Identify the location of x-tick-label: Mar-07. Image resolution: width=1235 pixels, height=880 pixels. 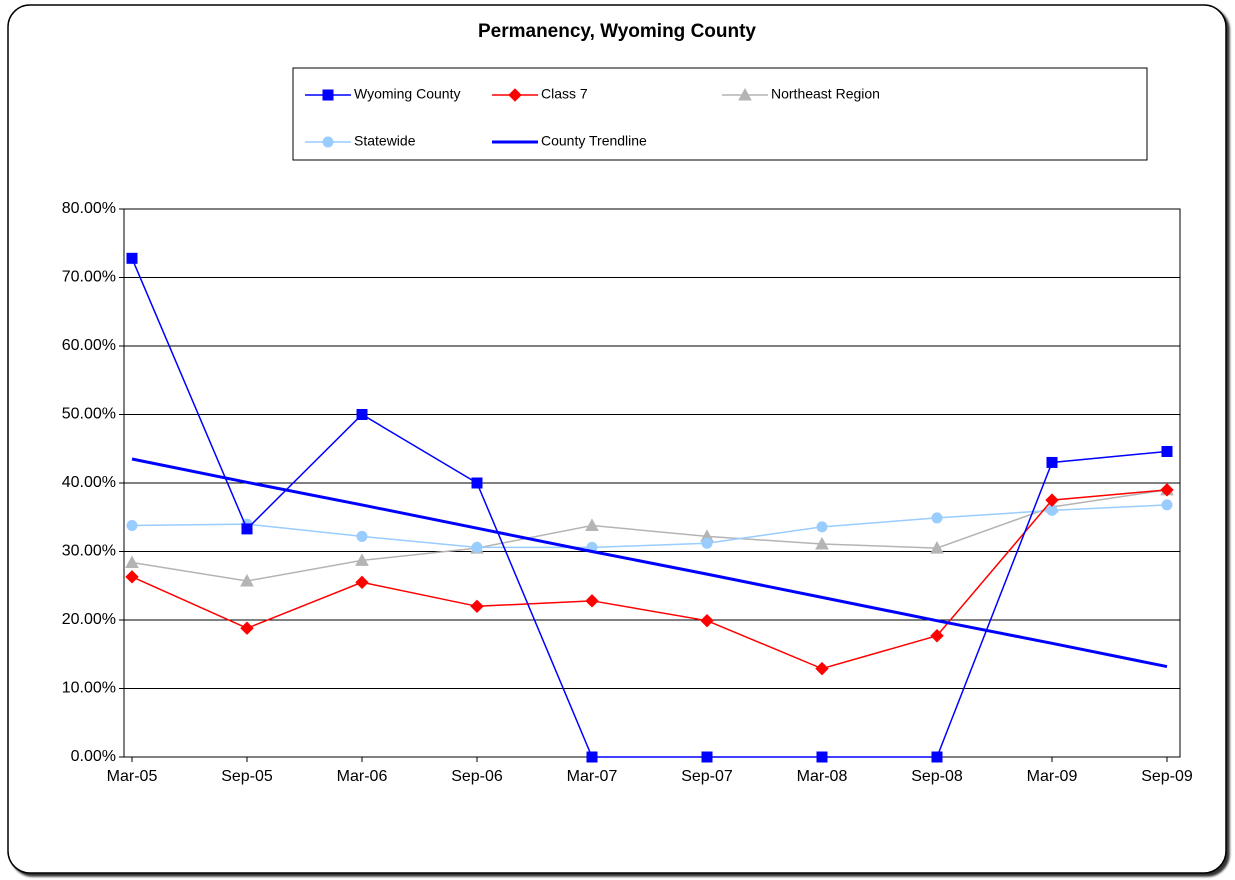
(592, 776).